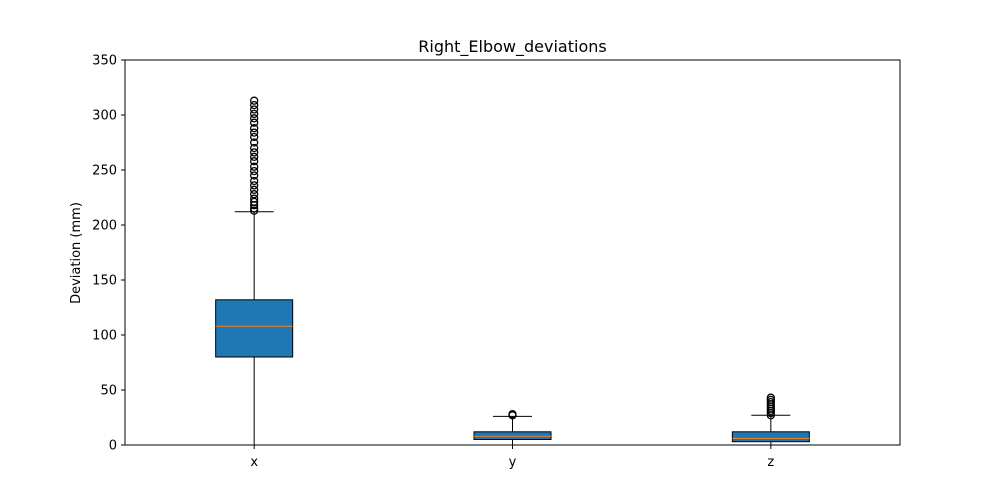  What do you see at coordinates (770, 462) in the screenshot?
I see `x-tick-label: z` at bounding box center [770, 462].